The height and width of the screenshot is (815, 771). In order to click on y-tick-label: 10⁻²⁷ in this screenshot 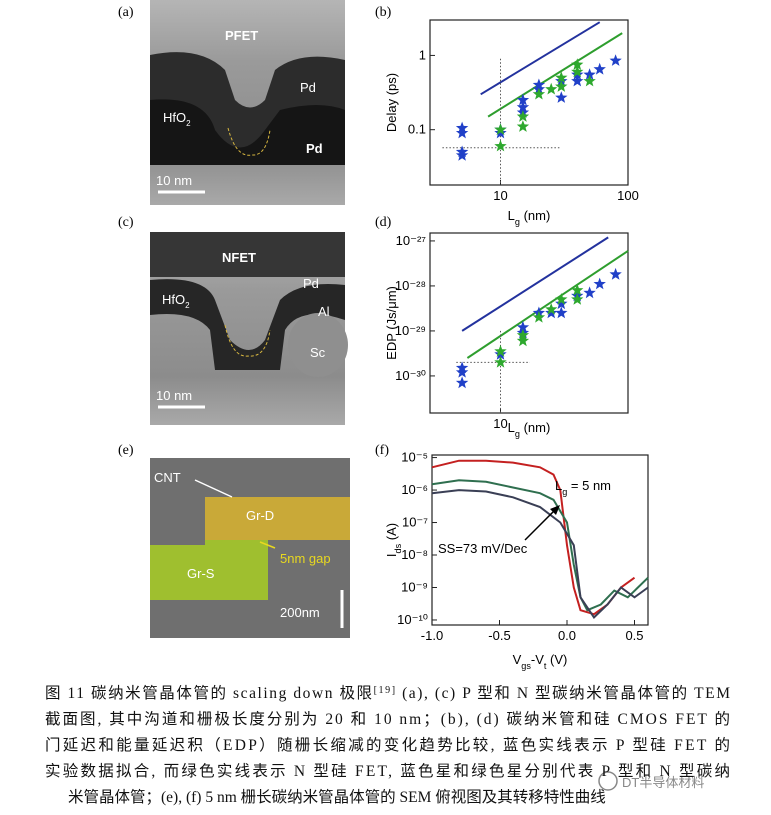, I will do `click(411, 240)`.